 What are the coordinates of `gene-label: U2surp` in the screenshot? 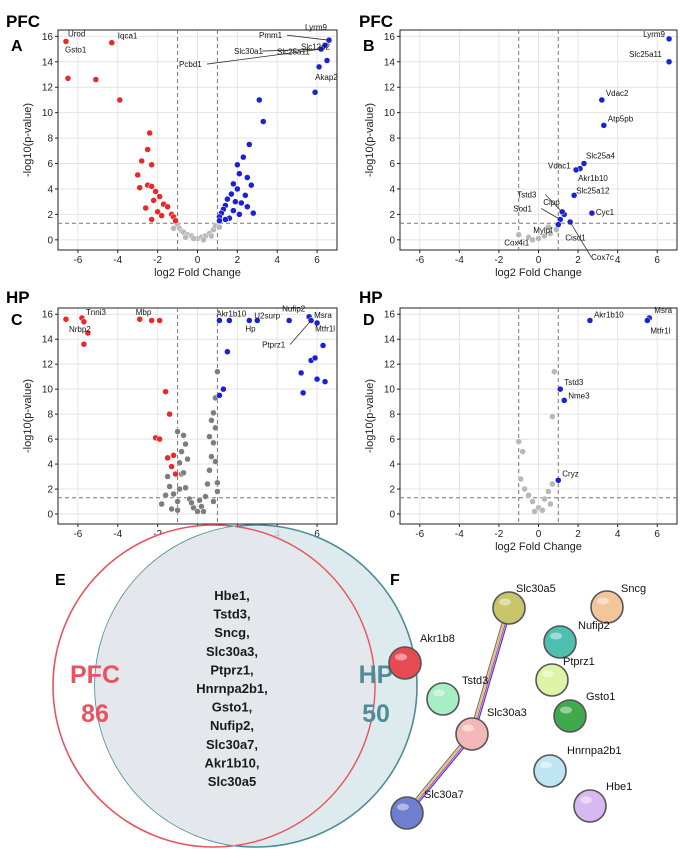 It's located at (267, 315).